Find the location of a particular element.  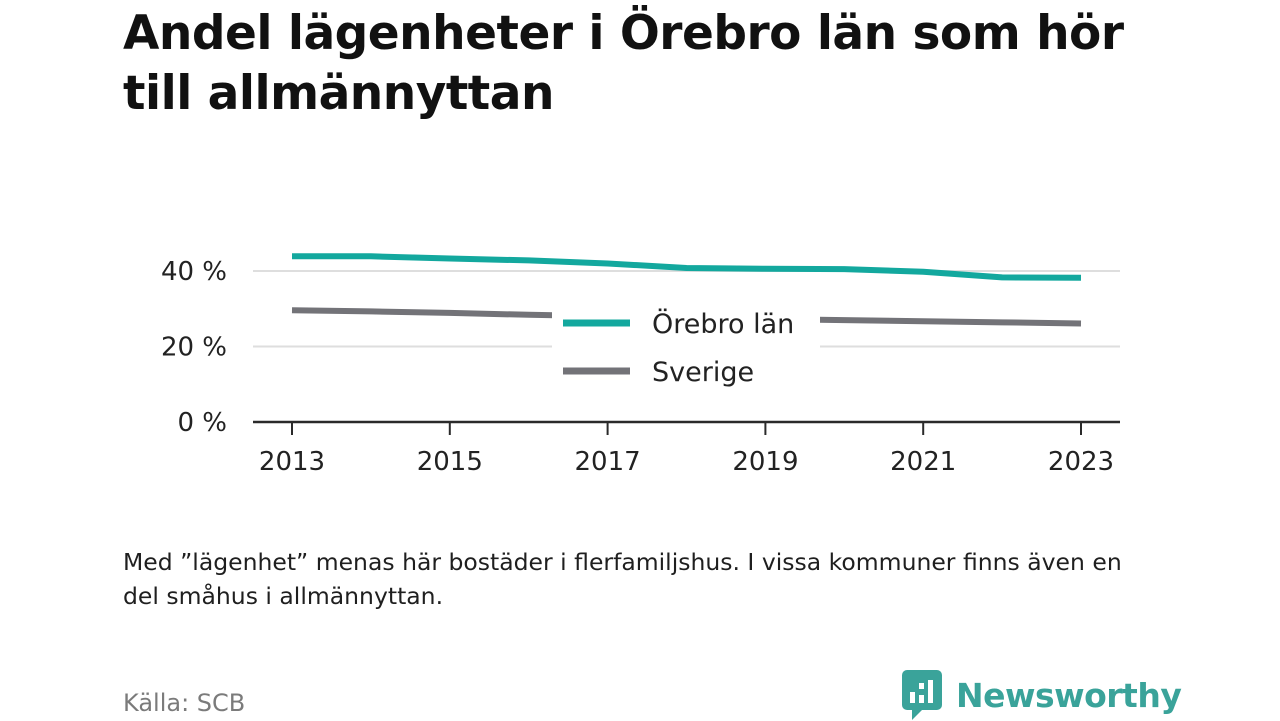

y-tick-label: 20 % is located at coordinates (194, 348).